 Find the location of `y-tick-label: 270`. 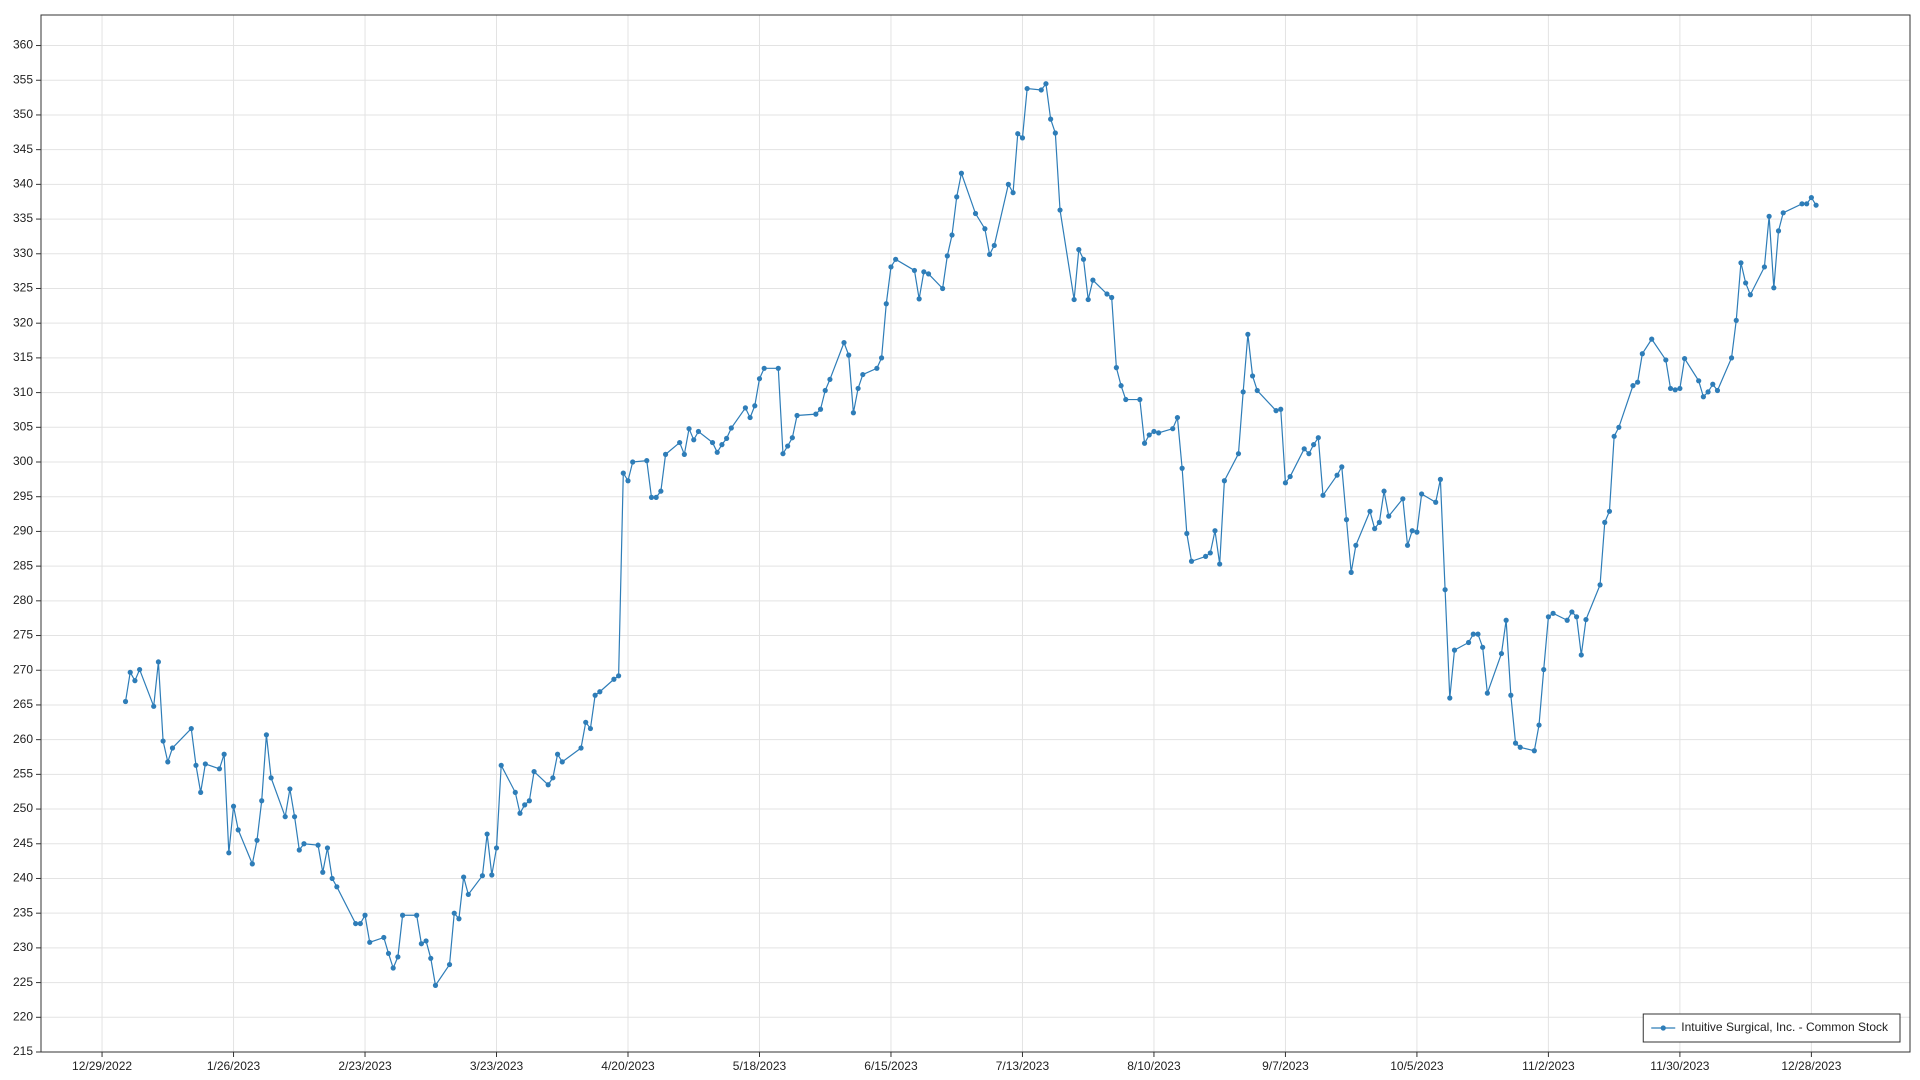

y-tick-label: 270 is located at coordinates (23, 669).